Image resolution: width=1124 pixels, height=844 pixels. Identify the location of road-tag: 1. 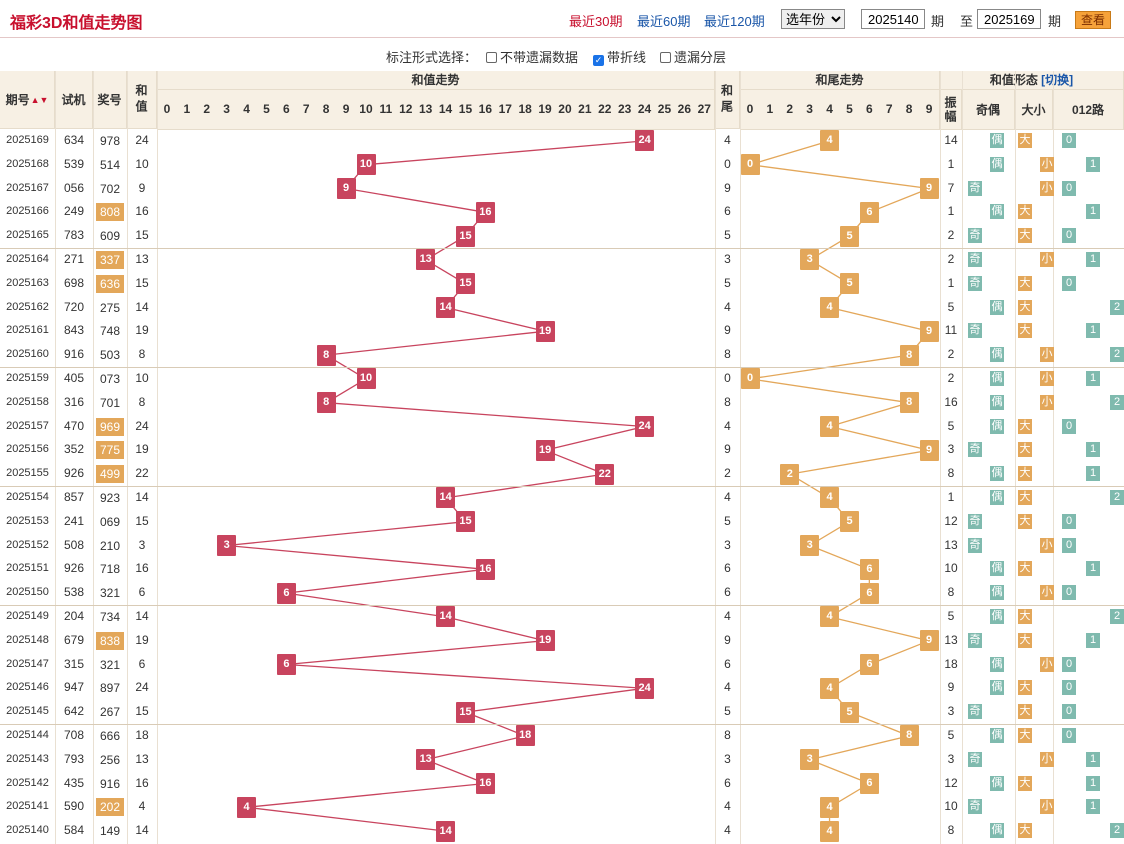
(1093, 569).